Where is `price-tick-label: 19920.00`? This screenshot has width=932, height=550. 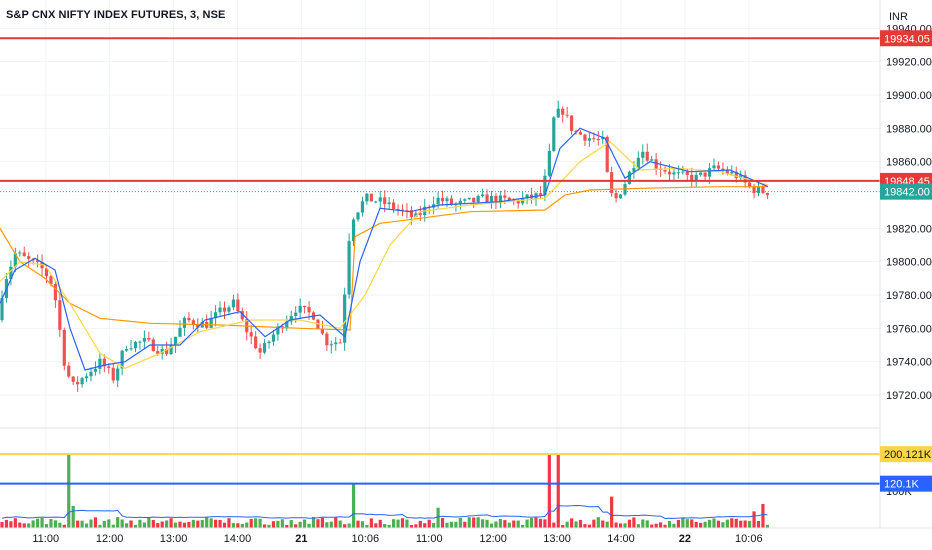
price-tick-label: 19920.00 is located at coordinates (909, 63).